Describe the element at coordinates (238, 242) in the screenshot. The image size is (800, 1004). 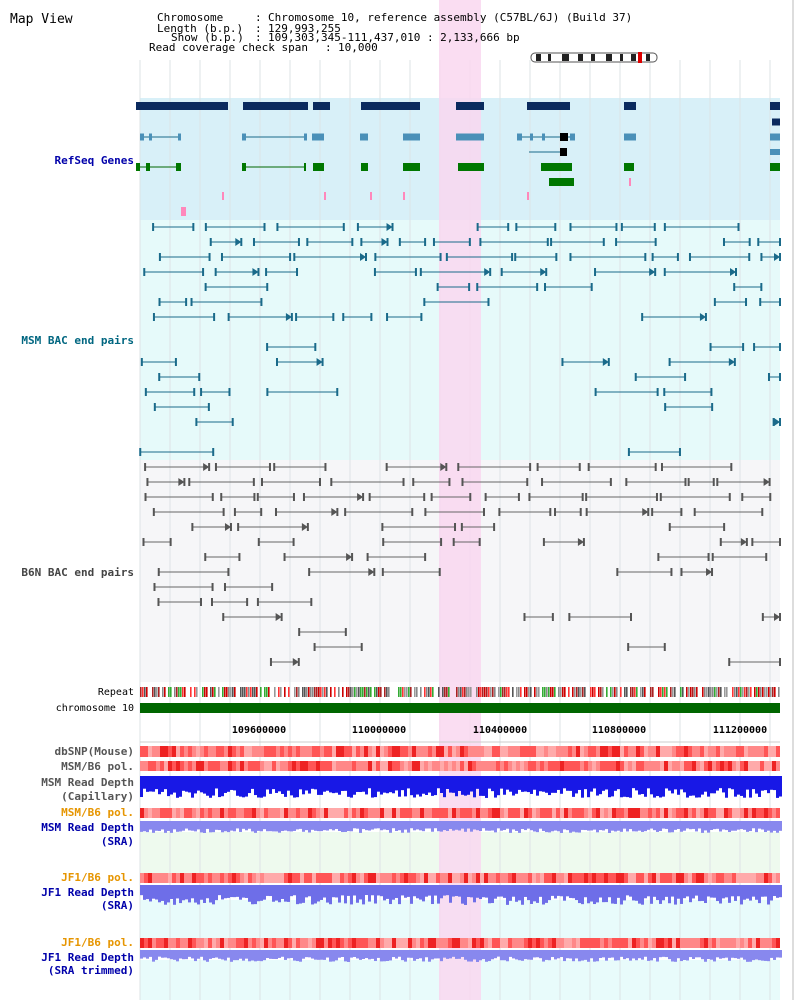
I see `bac-arrow` at that location.